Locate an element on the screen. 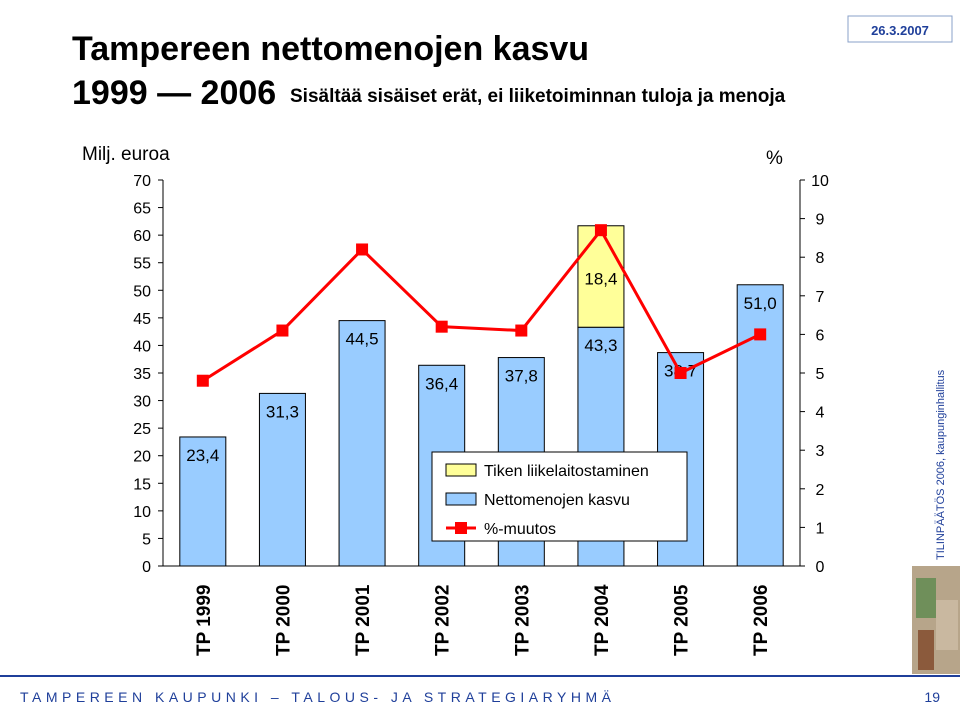 The height and width of the screenshot is (716, 960). y-tick-label: 60 is located at coordinates (142, 236).